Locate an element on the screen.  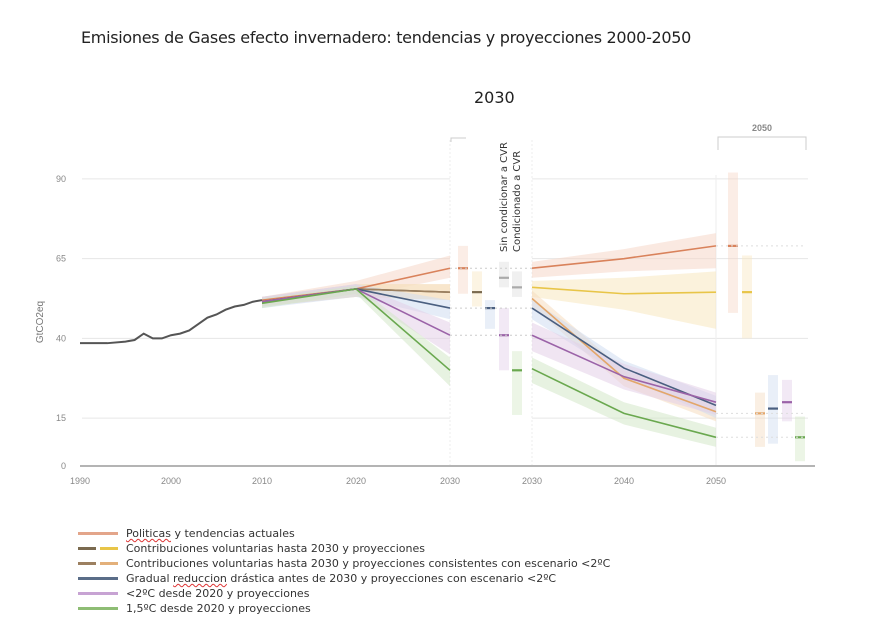
series-line-seg1 is located at coordinates (356, 329).